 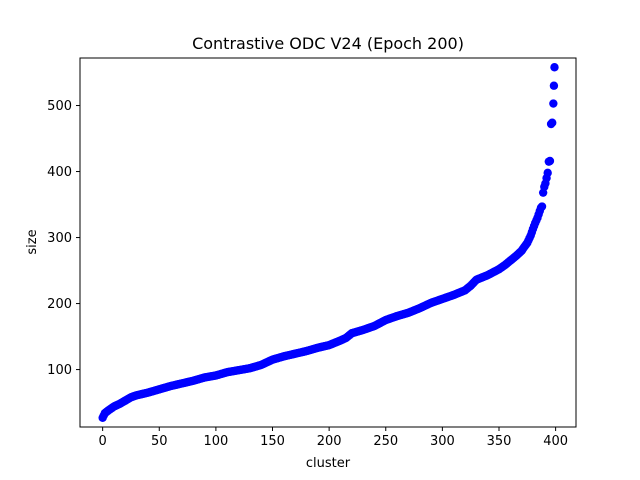 I want to click on x-tick-label: 150, so click(x=272, y=441).